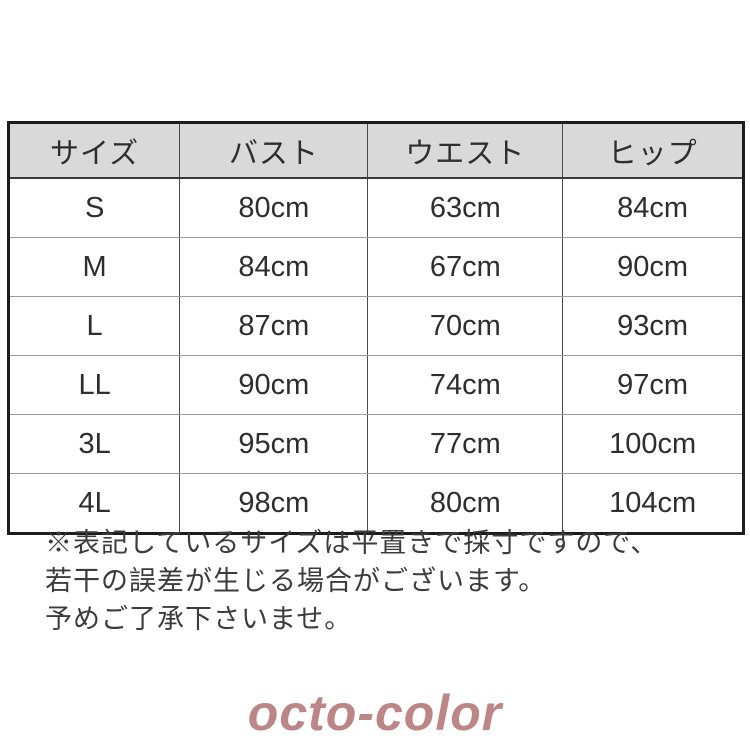  What do you see at coordinates (465, 444) in the screenshot?
I see `waist-cell: 77cm` at bounding box center [465, 444].